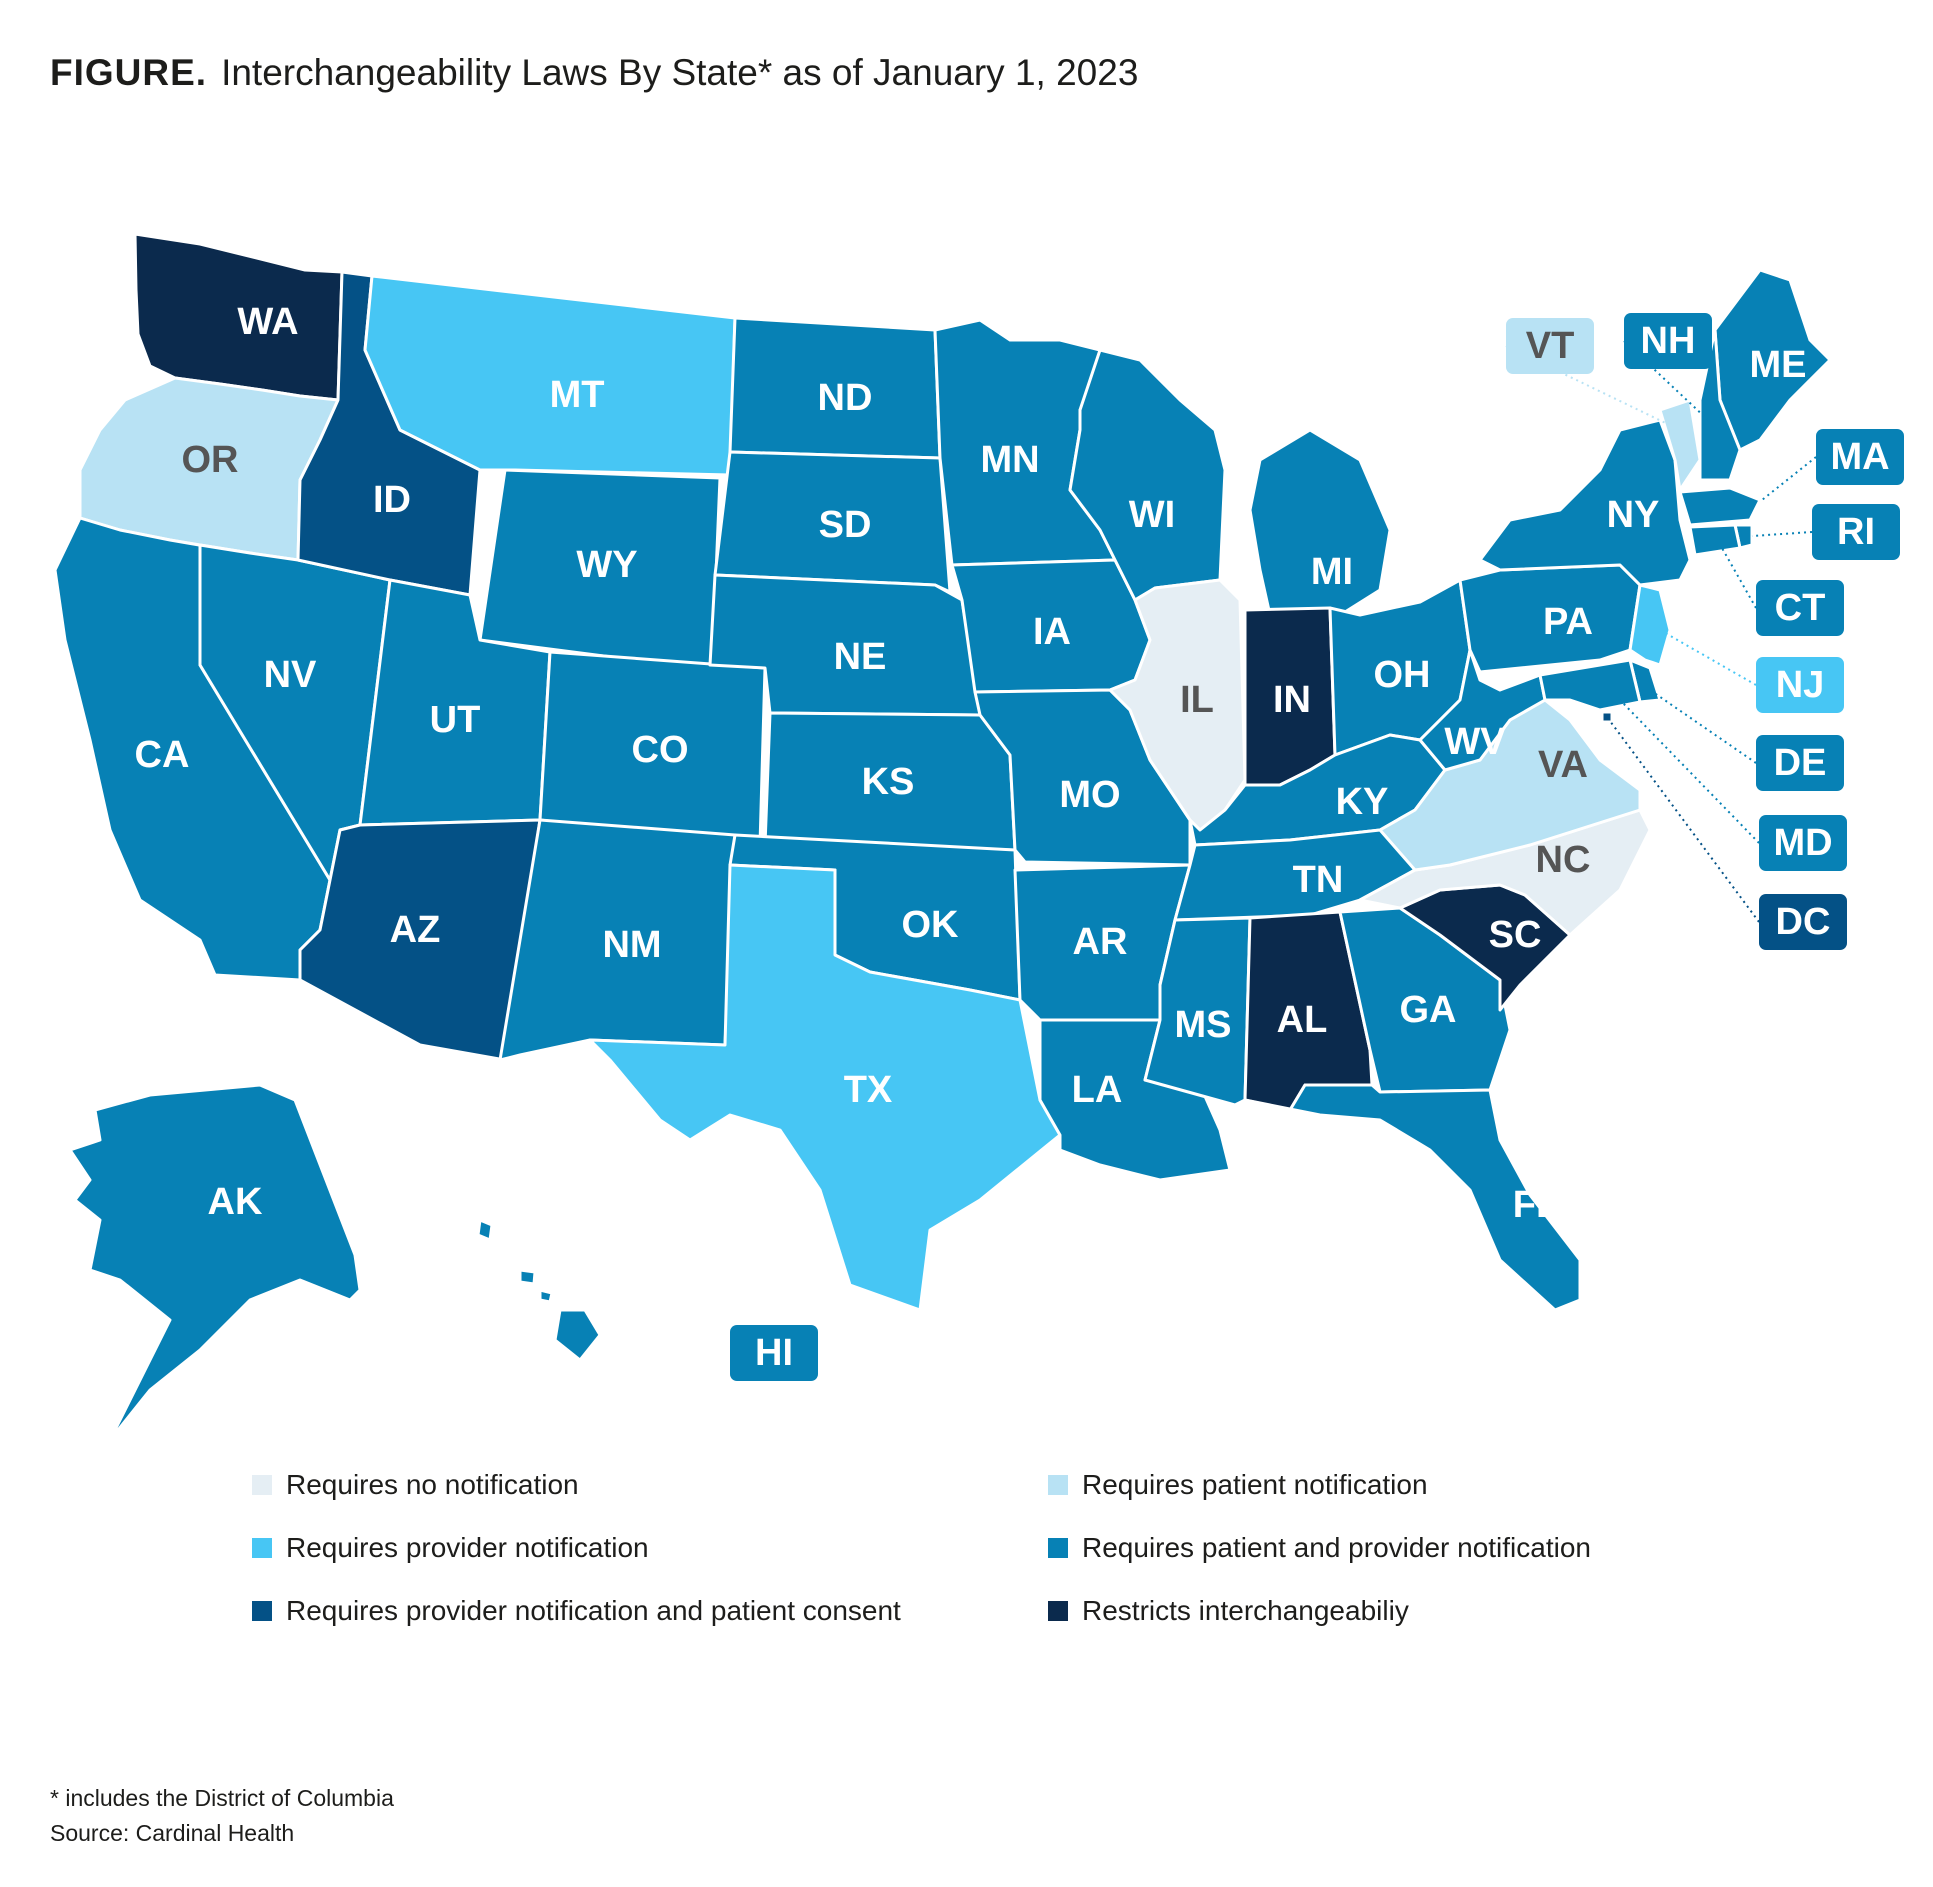  What do you see at coordinates (1778, 365) in the screenshot?
I see `state-label-me: ME` at bounding box center [1778, 365].